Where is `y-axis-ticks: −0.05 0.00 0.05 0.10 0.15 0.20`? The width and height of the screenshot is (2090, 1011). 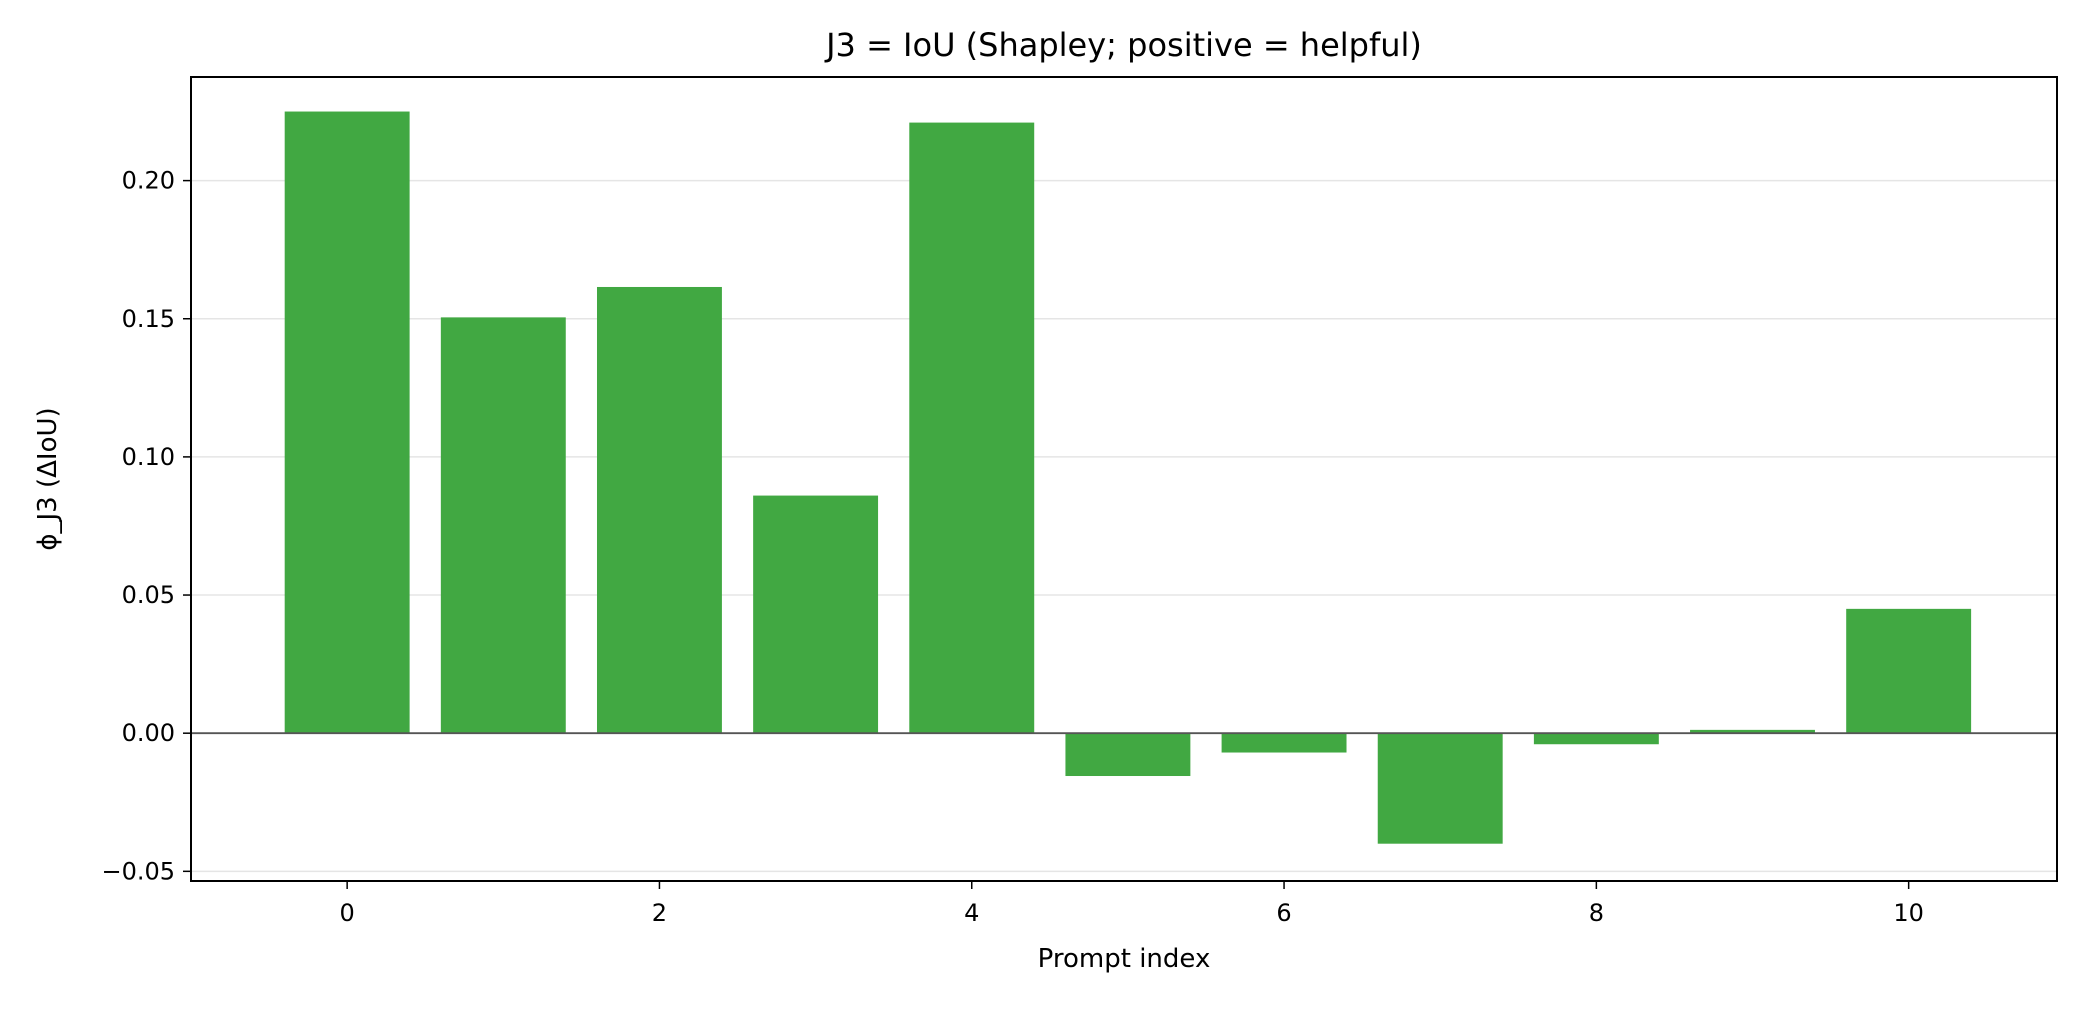
y-axis-ticks: −0.05 0.00 0.05 0.10 0.15 0.20 is located at coordinates (146, 526).